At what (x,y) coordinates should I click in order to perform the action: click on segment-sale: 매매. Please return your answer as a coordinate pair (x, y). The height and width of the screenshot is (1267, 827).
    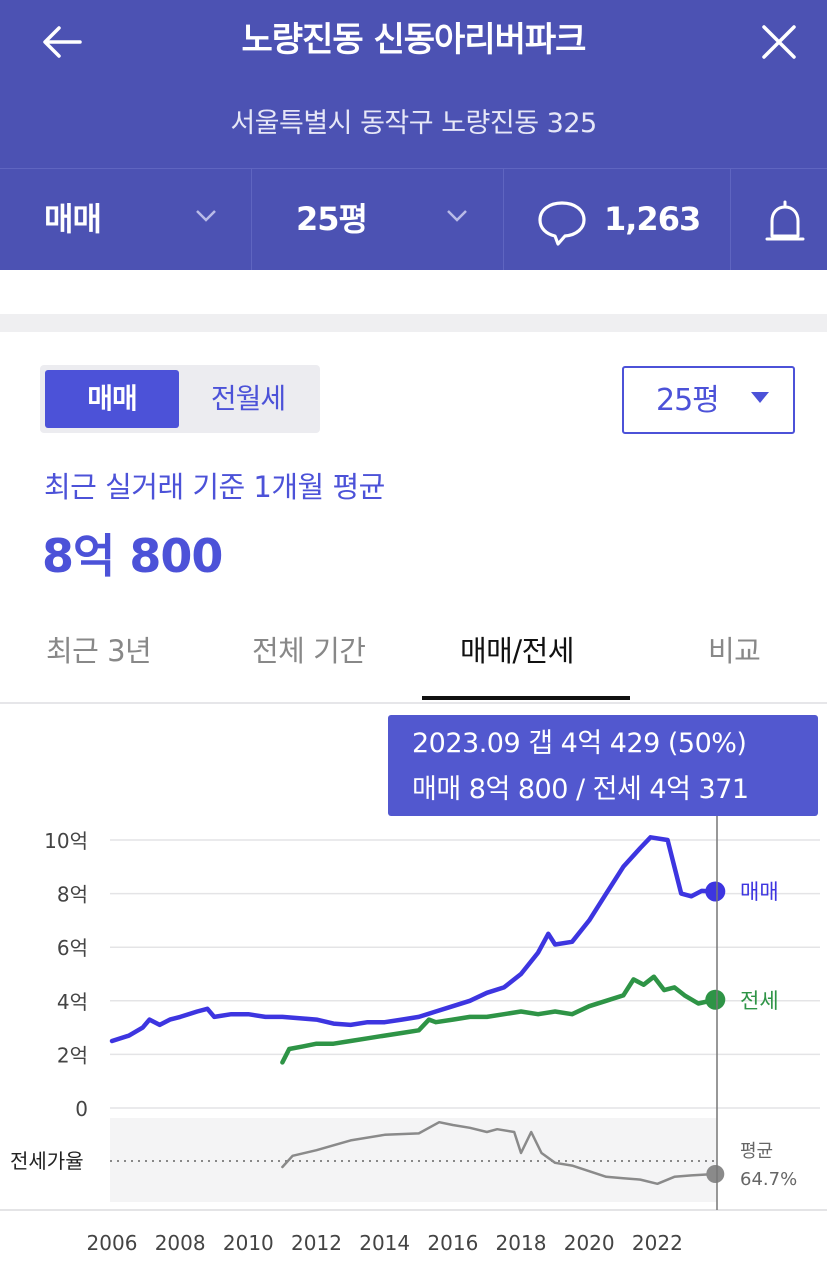
    Looking at the image, I should click on (112, 399).